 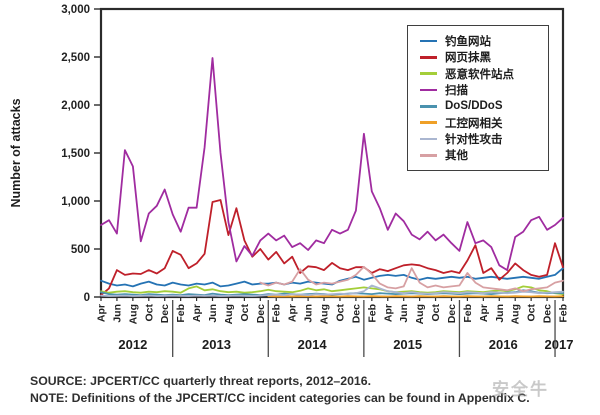 What do you see at coordinates (481, 155) in the screenshot?
I see `legend-item-其他: 其他` at bounding box center [481, 155].